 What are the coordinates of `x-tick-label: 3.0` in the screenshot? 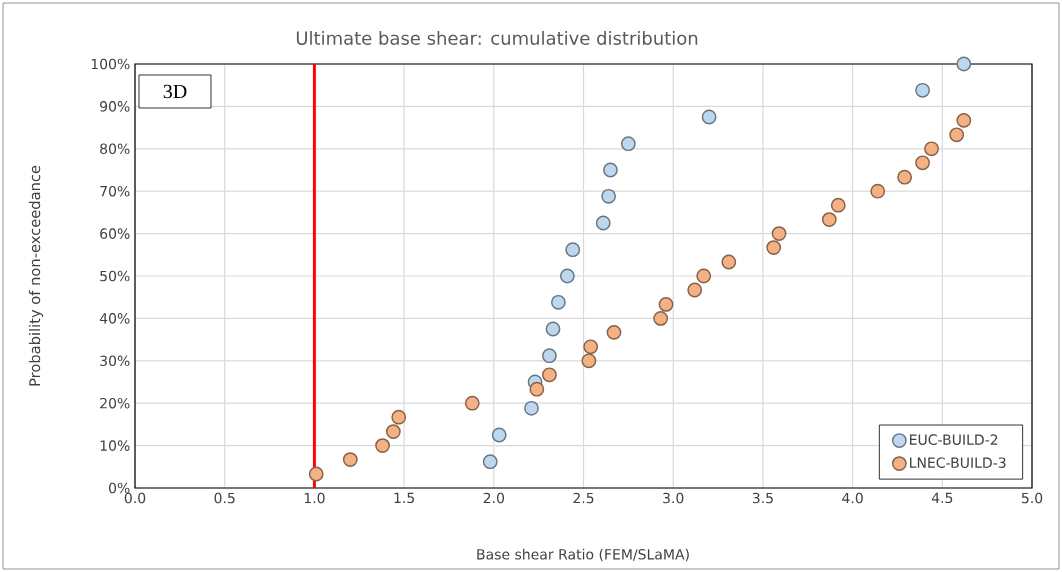 It's located at (673, 498).